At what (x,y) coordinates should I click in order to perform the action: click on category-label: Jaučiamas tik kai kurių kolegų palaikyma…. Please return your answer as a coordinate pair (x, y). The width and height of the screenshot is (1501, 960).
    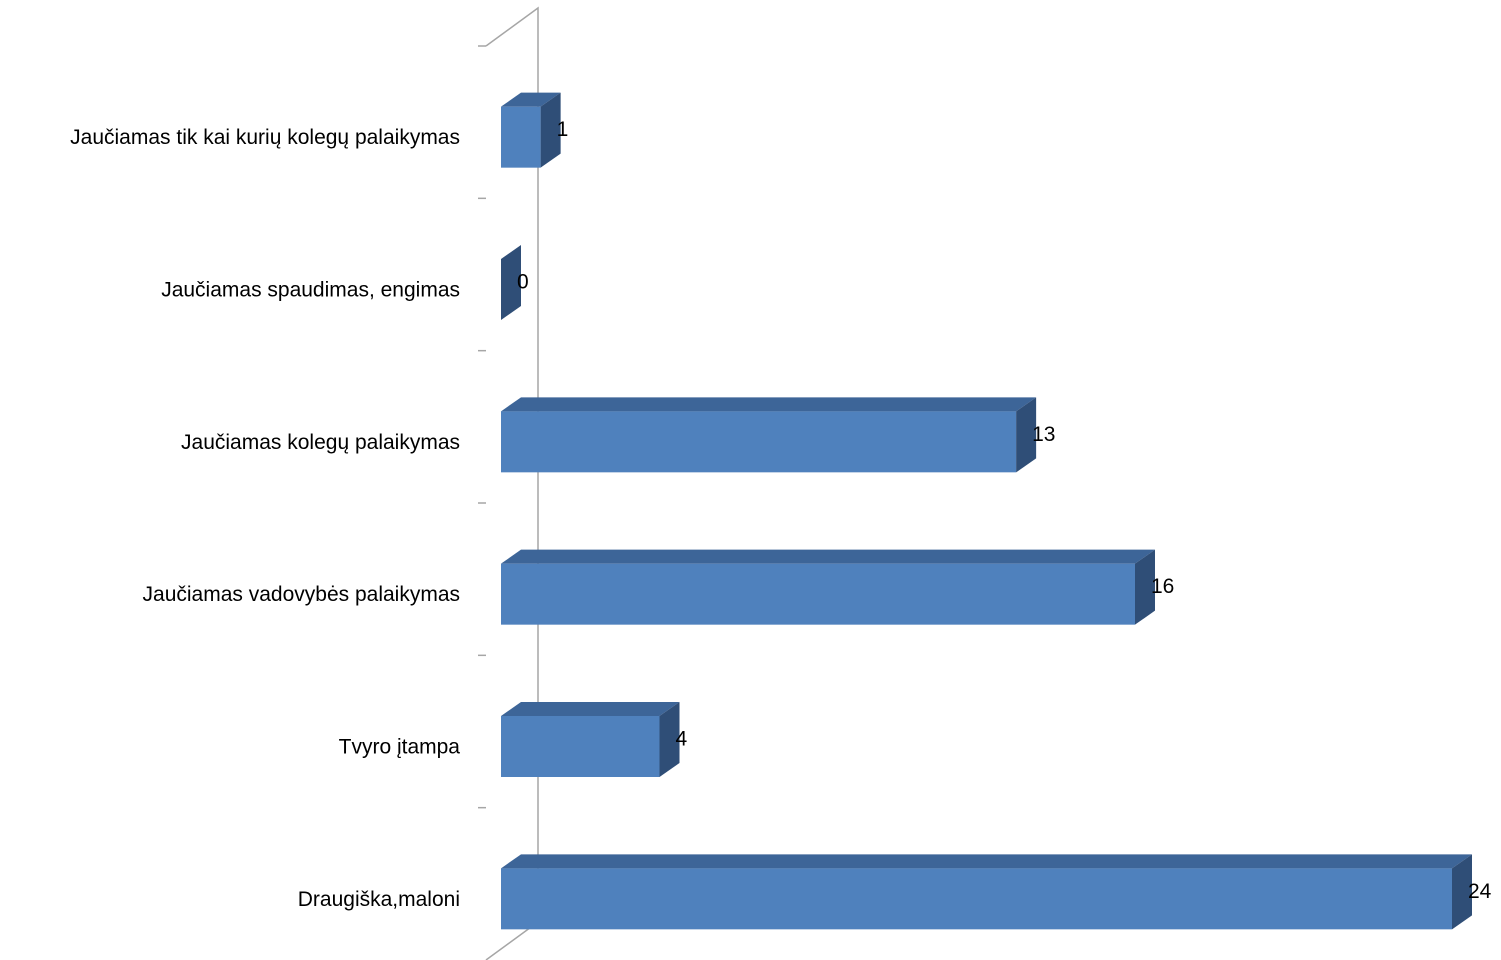
    Looking at the image, I should click on (265, 137).